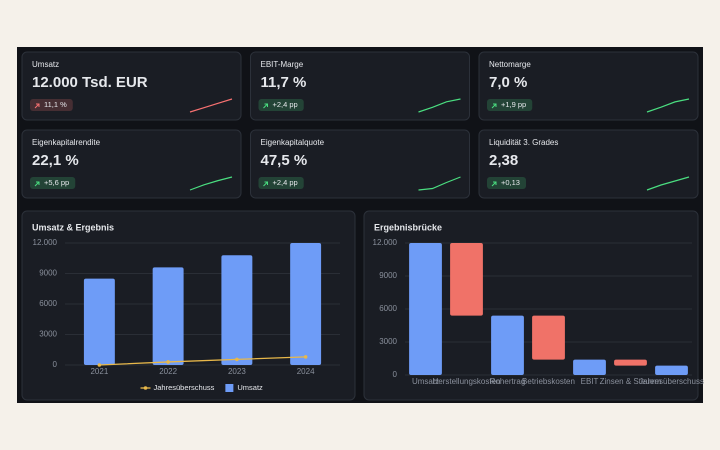 The width and height of the screenshot is (720, 450). What do you see at coordinates (508, 82) in the screenshot?
I see `kpi-value: 7,0 %` at bounding box center [508, 82].